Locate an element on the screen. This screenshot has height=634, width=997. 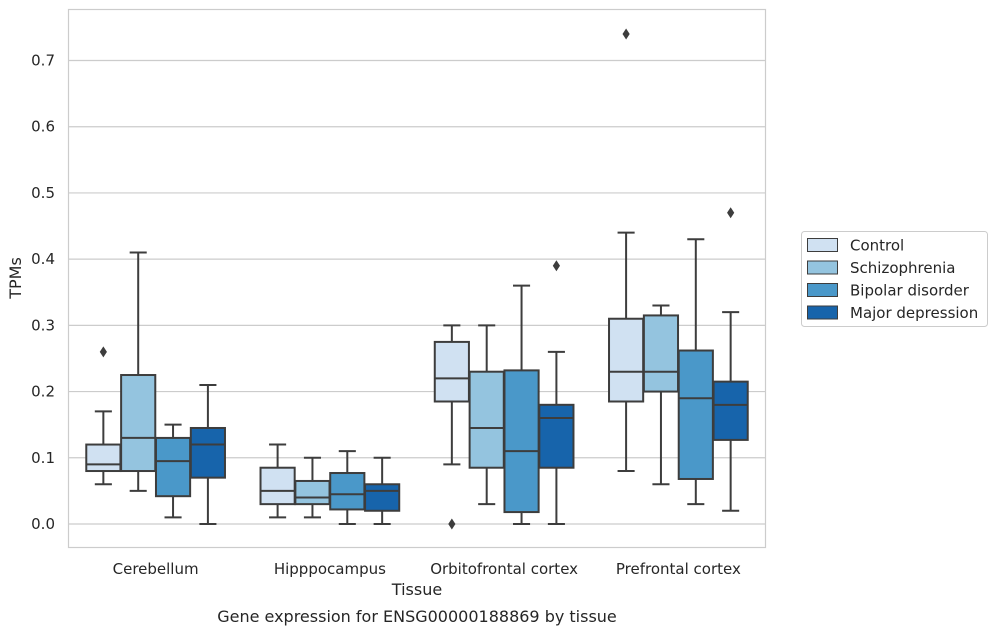
y-tick-label: 0.5 is located at coordinates (43, 193).